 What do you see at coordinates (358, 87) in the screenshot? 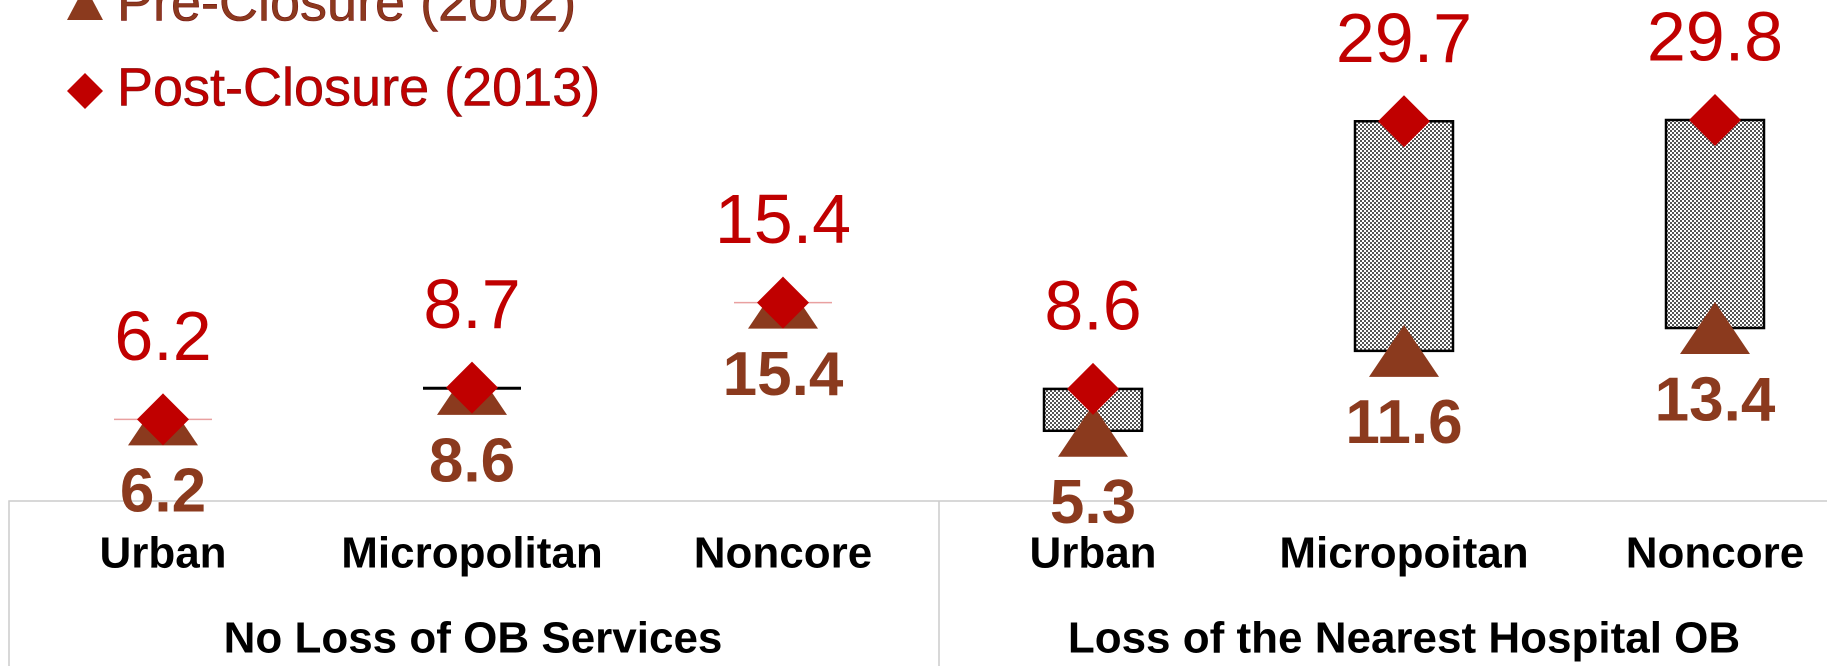
I see `legend-label: Post-Closure (2013)` at bounding box center [358, 87].